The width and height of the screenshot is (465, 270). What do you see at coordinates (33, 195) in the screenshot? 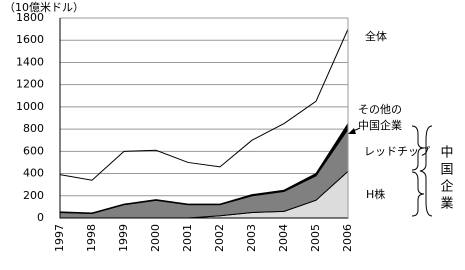
I see `y-tick-label: 200` at bounding box center [33, 195].